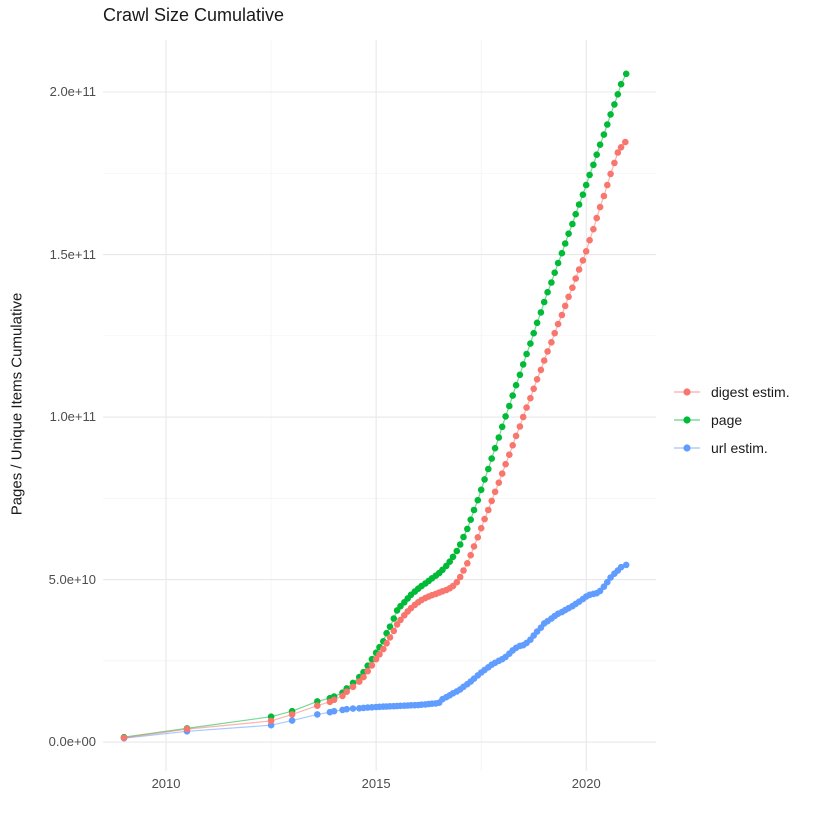 The image size is (826, 827). I want to click on y-tick-label-2.0e+11: 2.0e+11, so click(72, 91).